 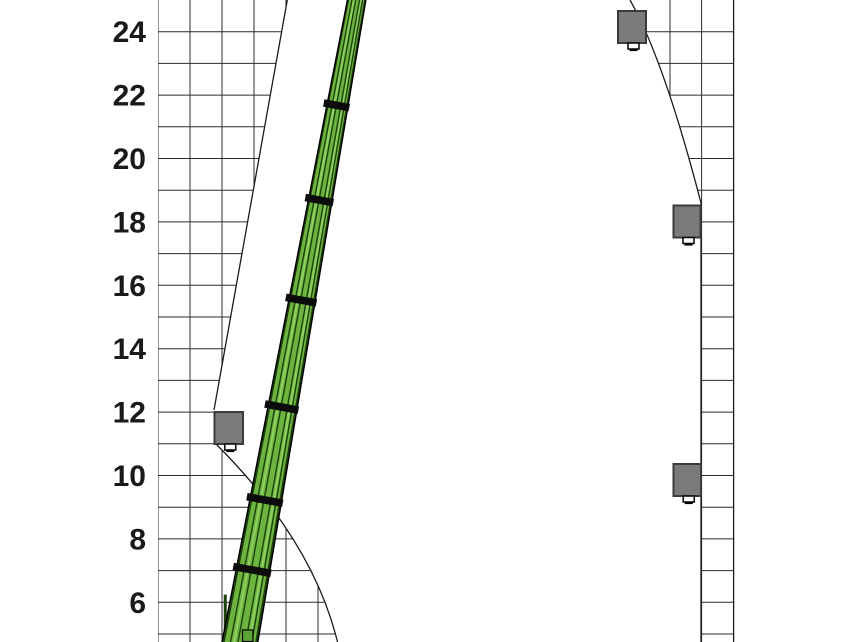 I want to click on y-axis-label: 22, so click(x=129, y=96).